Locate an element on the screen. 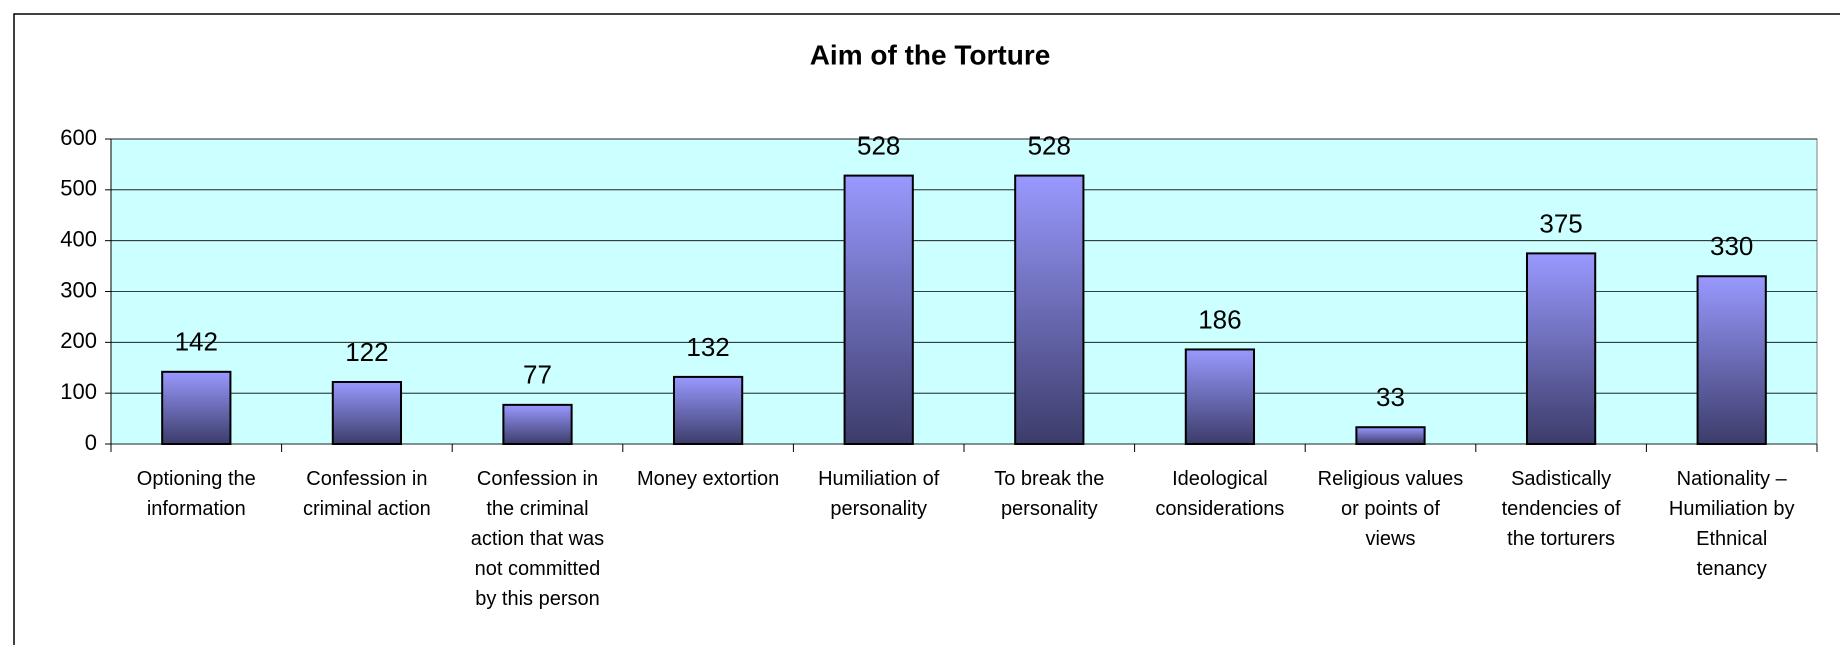 This screenshot has width=1840, height=645. x-tick-label: Money extortion is located at coordinates (708, 479).